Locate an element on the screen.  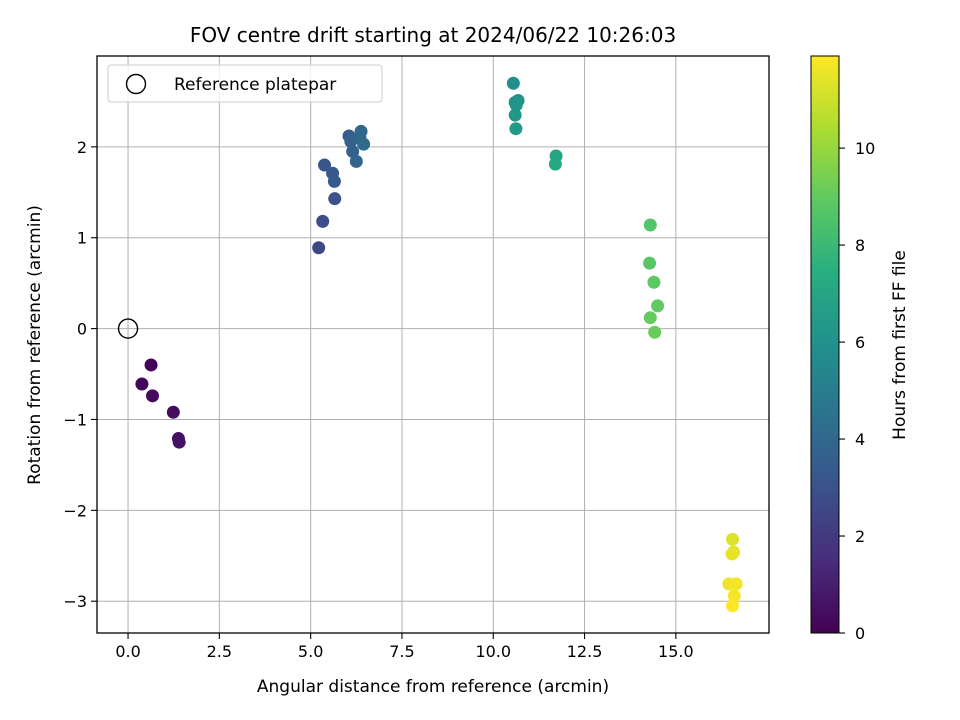
x-axis-ticks: 0.0 2.5 5.0 7.5 10.0 12.5 15.0 is located at coordinates (404, 647).